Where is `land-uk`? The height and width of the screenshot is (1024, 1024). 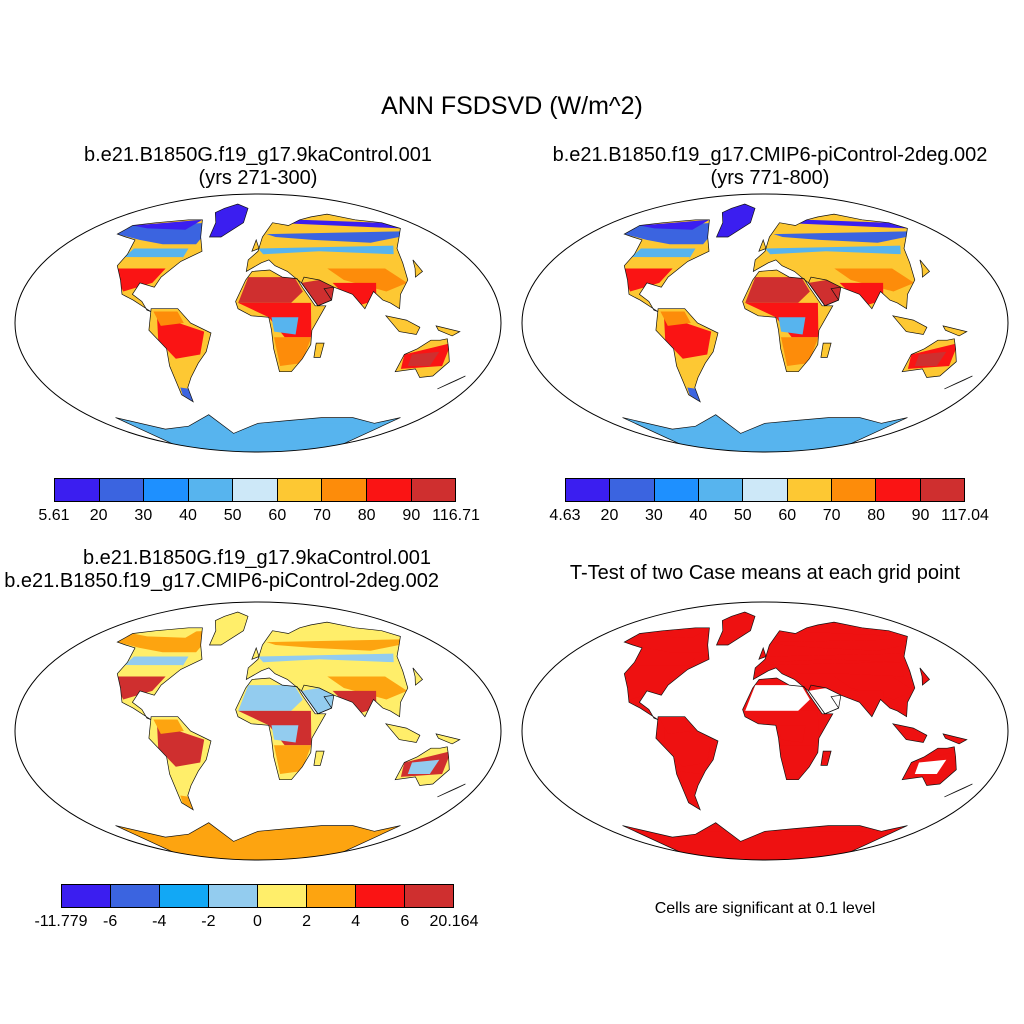
land-uk is located at coordinates (255, 245).